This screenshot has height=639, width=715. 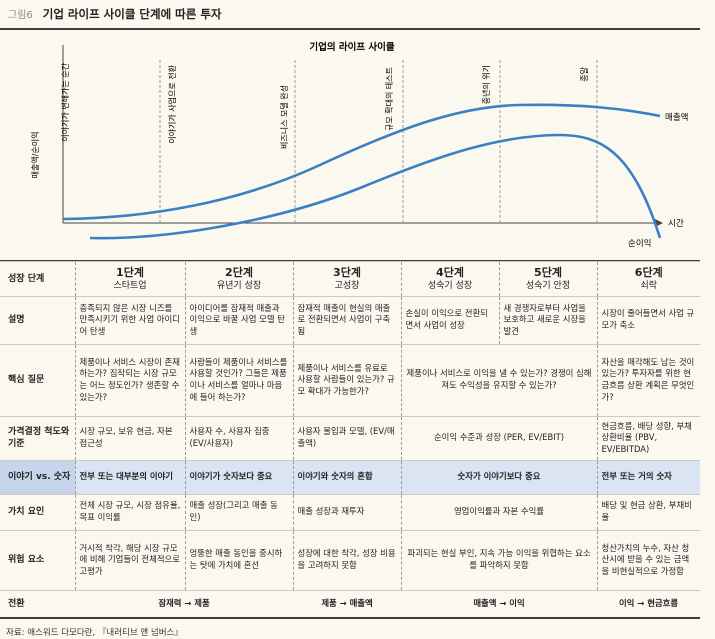 I want to click on stage-num: 6단계, so click(x=648, y=272).